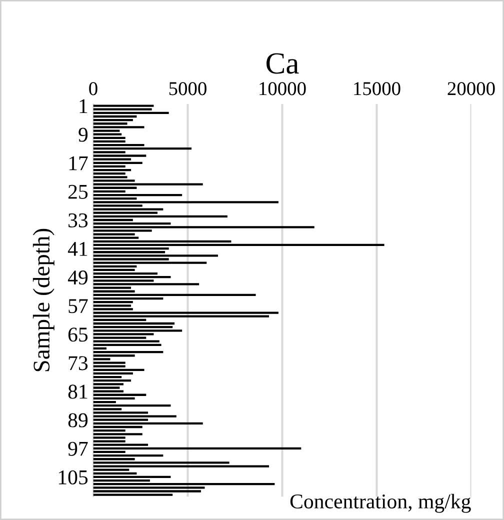 The width and height of the screenshot is (504, 520). What do you see at coordinates (73, 477) in the screenshot?
I see `y-tick-label: 105` at bounding box center [73, 477].